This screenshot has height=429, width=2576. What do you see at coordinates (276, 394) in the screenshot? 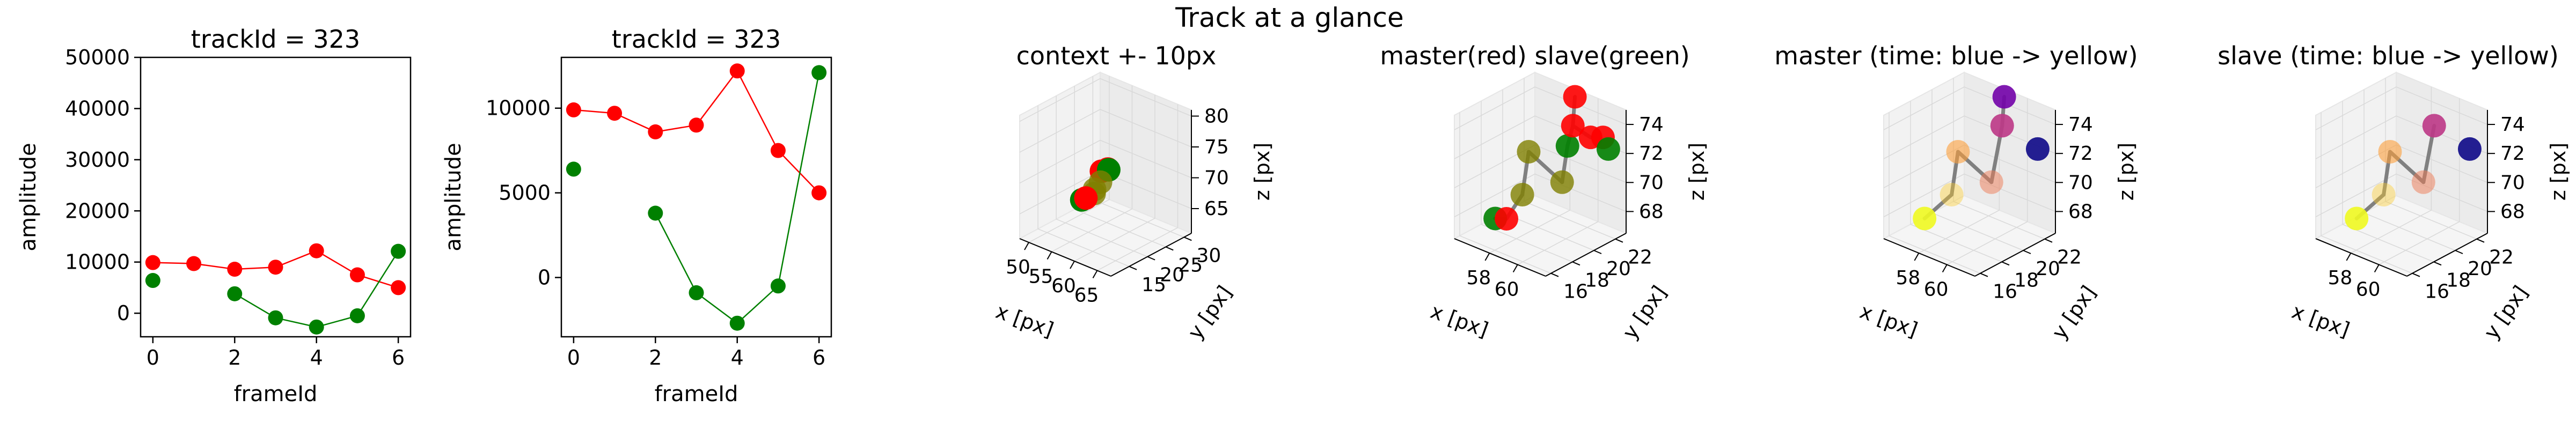
I see `x-axis-label: frameId` at bounding box center [276, 394].